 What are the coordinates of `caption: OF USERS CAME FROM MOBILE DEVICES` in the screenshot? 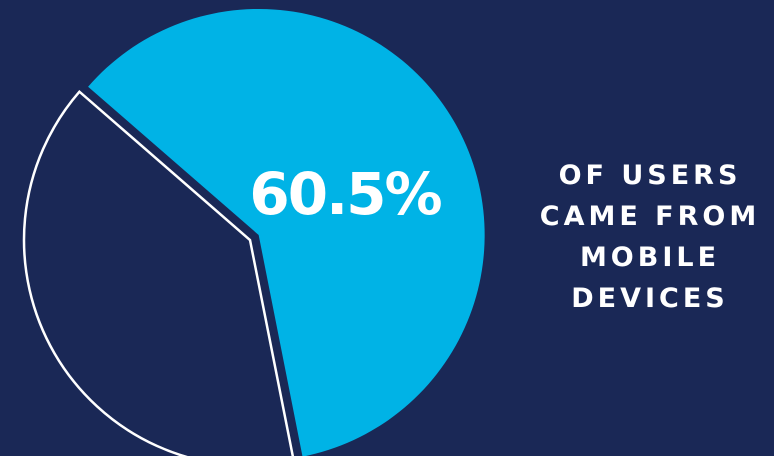 It's located at (639, 237).